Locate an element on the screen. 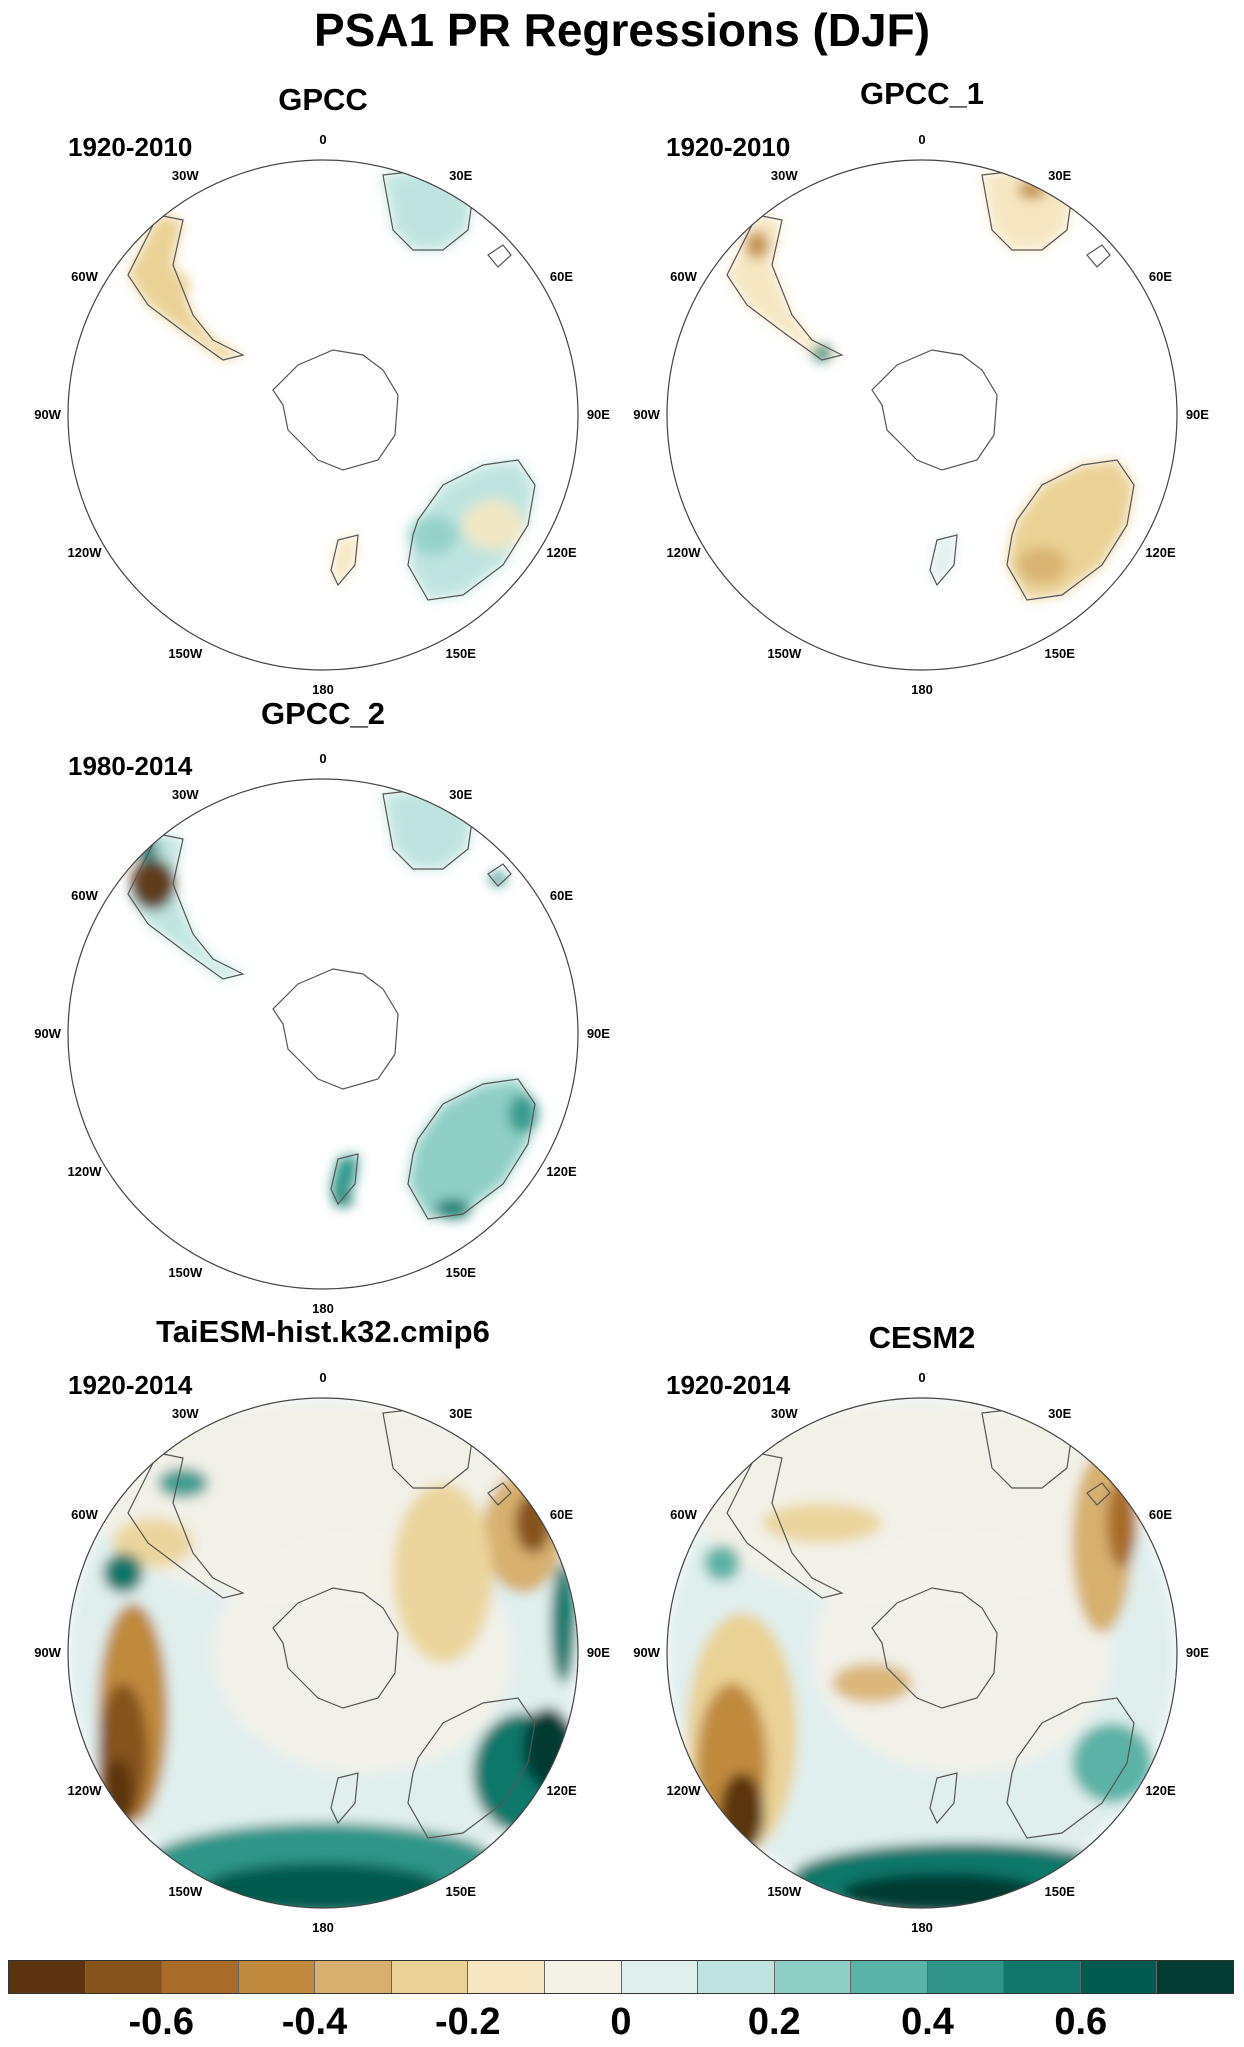  longitude-label: 60E is located at coordinates (561, 277).